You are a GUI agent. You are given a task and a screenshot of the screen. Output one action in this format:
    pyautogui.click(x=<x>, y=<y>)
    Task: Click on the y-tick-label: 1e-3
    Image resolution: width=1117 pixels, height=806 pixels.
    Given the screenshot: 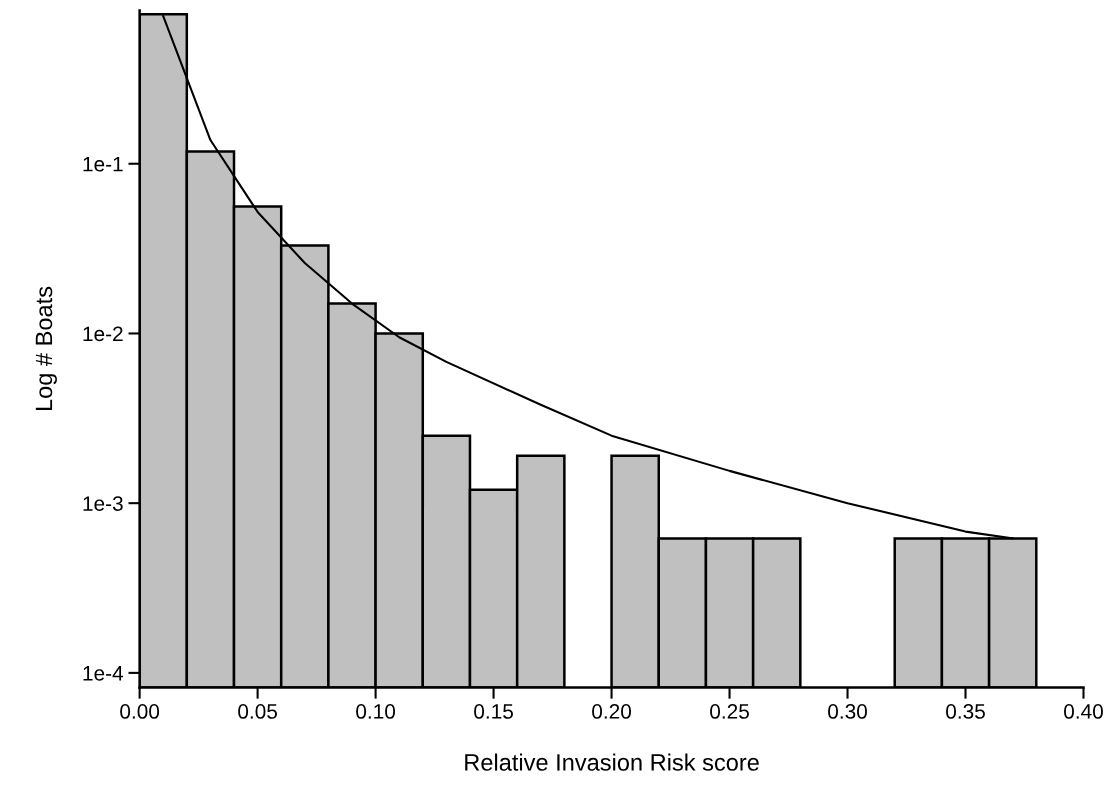 What is the action you would take?
    pyautogui.click(x=103, y=503)
    